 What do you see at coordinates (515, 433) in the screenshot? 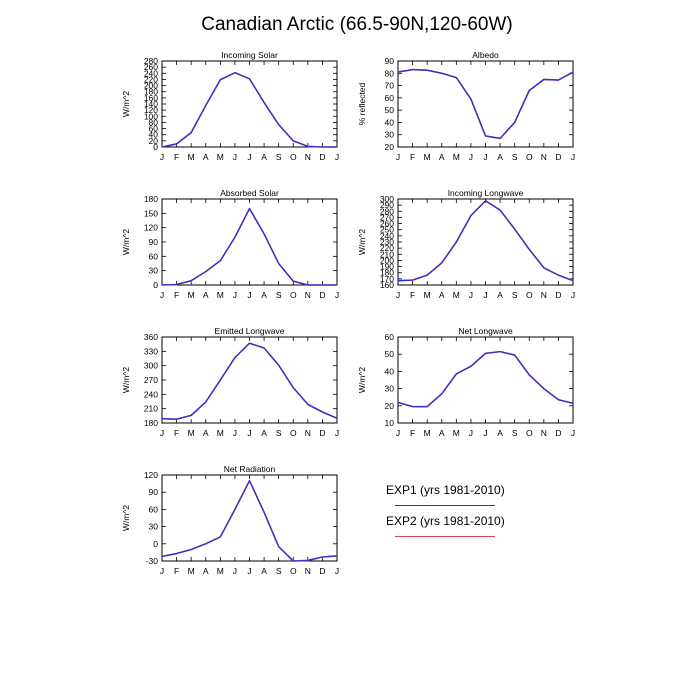
I see `x-tick-label-net-longwave: S` at bounding box center [515, 433].